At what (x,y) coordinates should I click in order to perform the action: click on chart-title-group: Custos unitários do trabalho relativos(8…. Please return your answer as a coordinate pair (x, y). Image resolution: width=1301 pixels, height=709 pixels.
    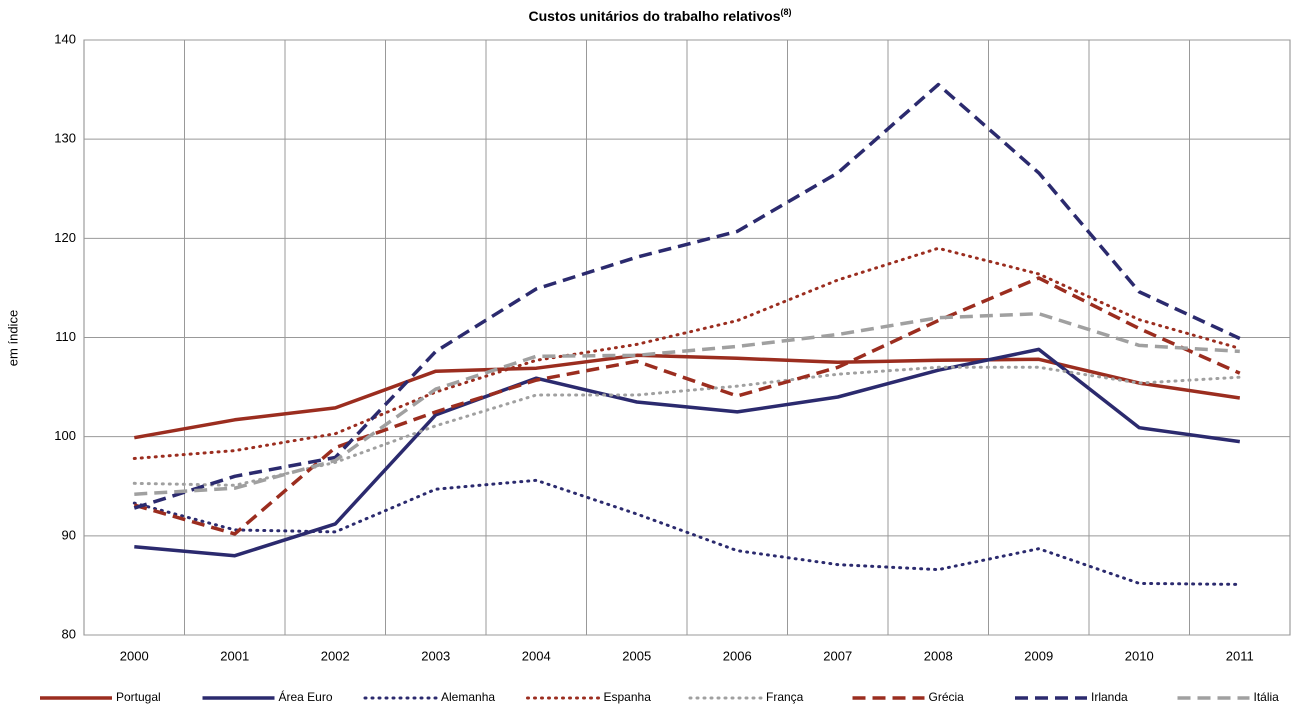
    Looking at the image, I should click on (659, 15).